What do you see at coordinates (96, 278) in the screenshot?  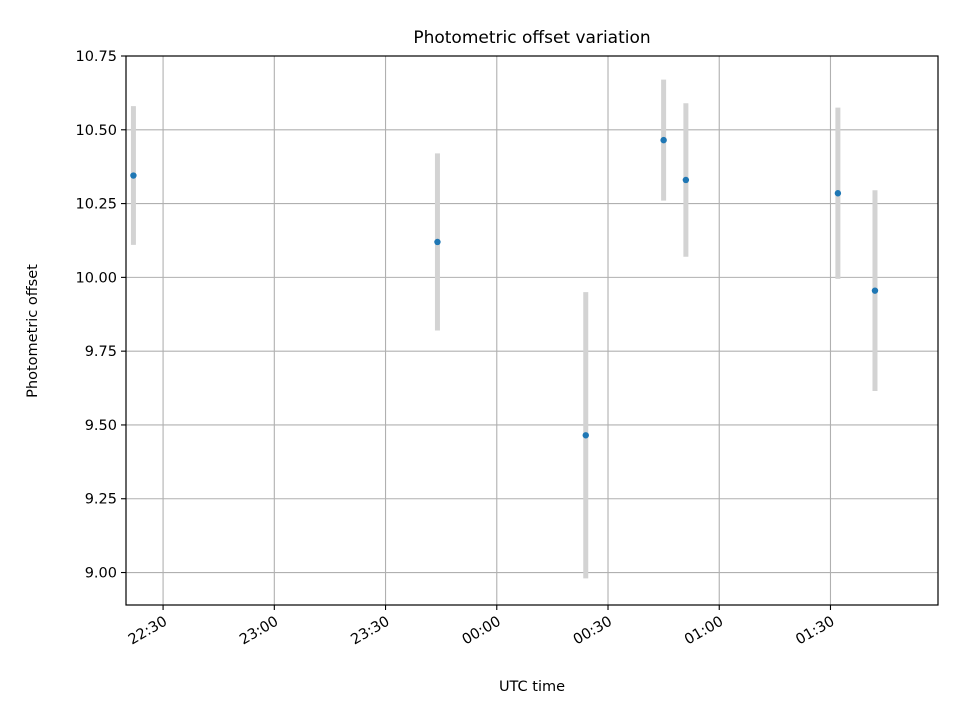 I see `y-tick-label: 10.00` at bounding box center [96, 278].